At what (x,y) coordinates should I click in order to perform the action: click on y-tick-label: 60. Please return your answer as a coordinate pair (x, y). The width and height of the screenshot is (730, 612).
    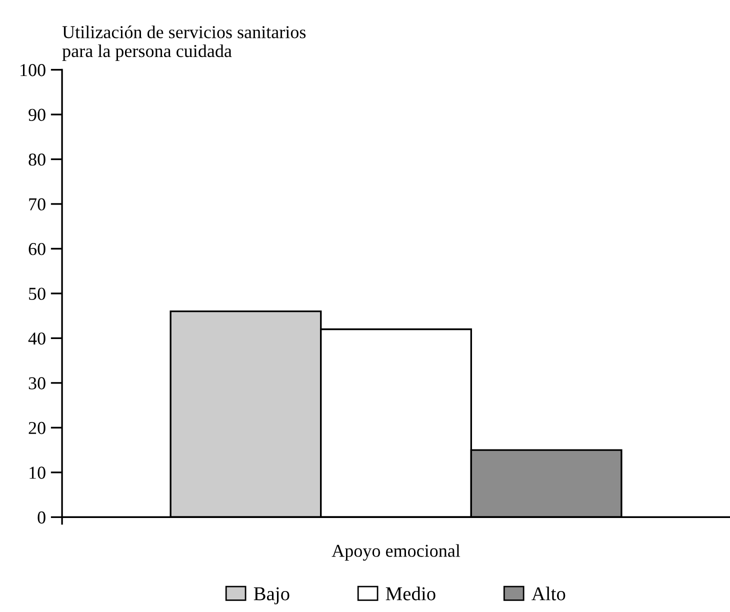
    Looking at the image, I should click on (37, 249).